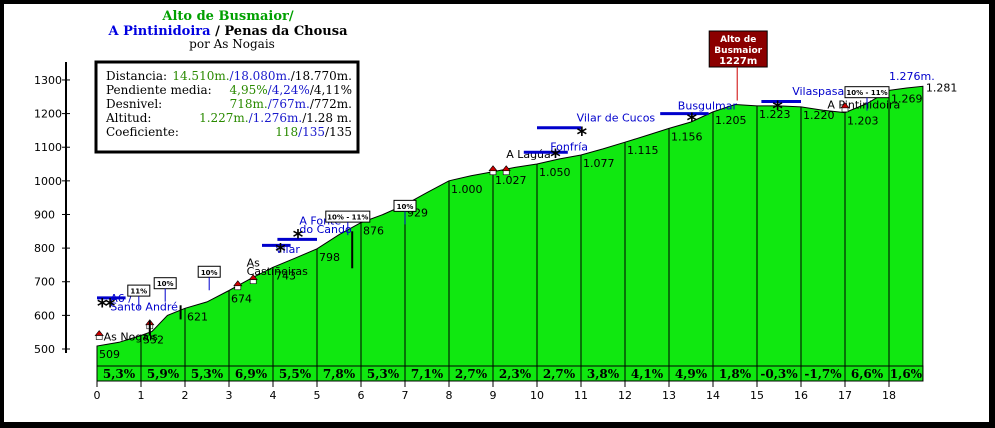 The image size is (995, 428). What do you see at coordinates (537, 395) in the screenshot?
I see `x-tick-label-10: 10` at bounding box center [537, 395].